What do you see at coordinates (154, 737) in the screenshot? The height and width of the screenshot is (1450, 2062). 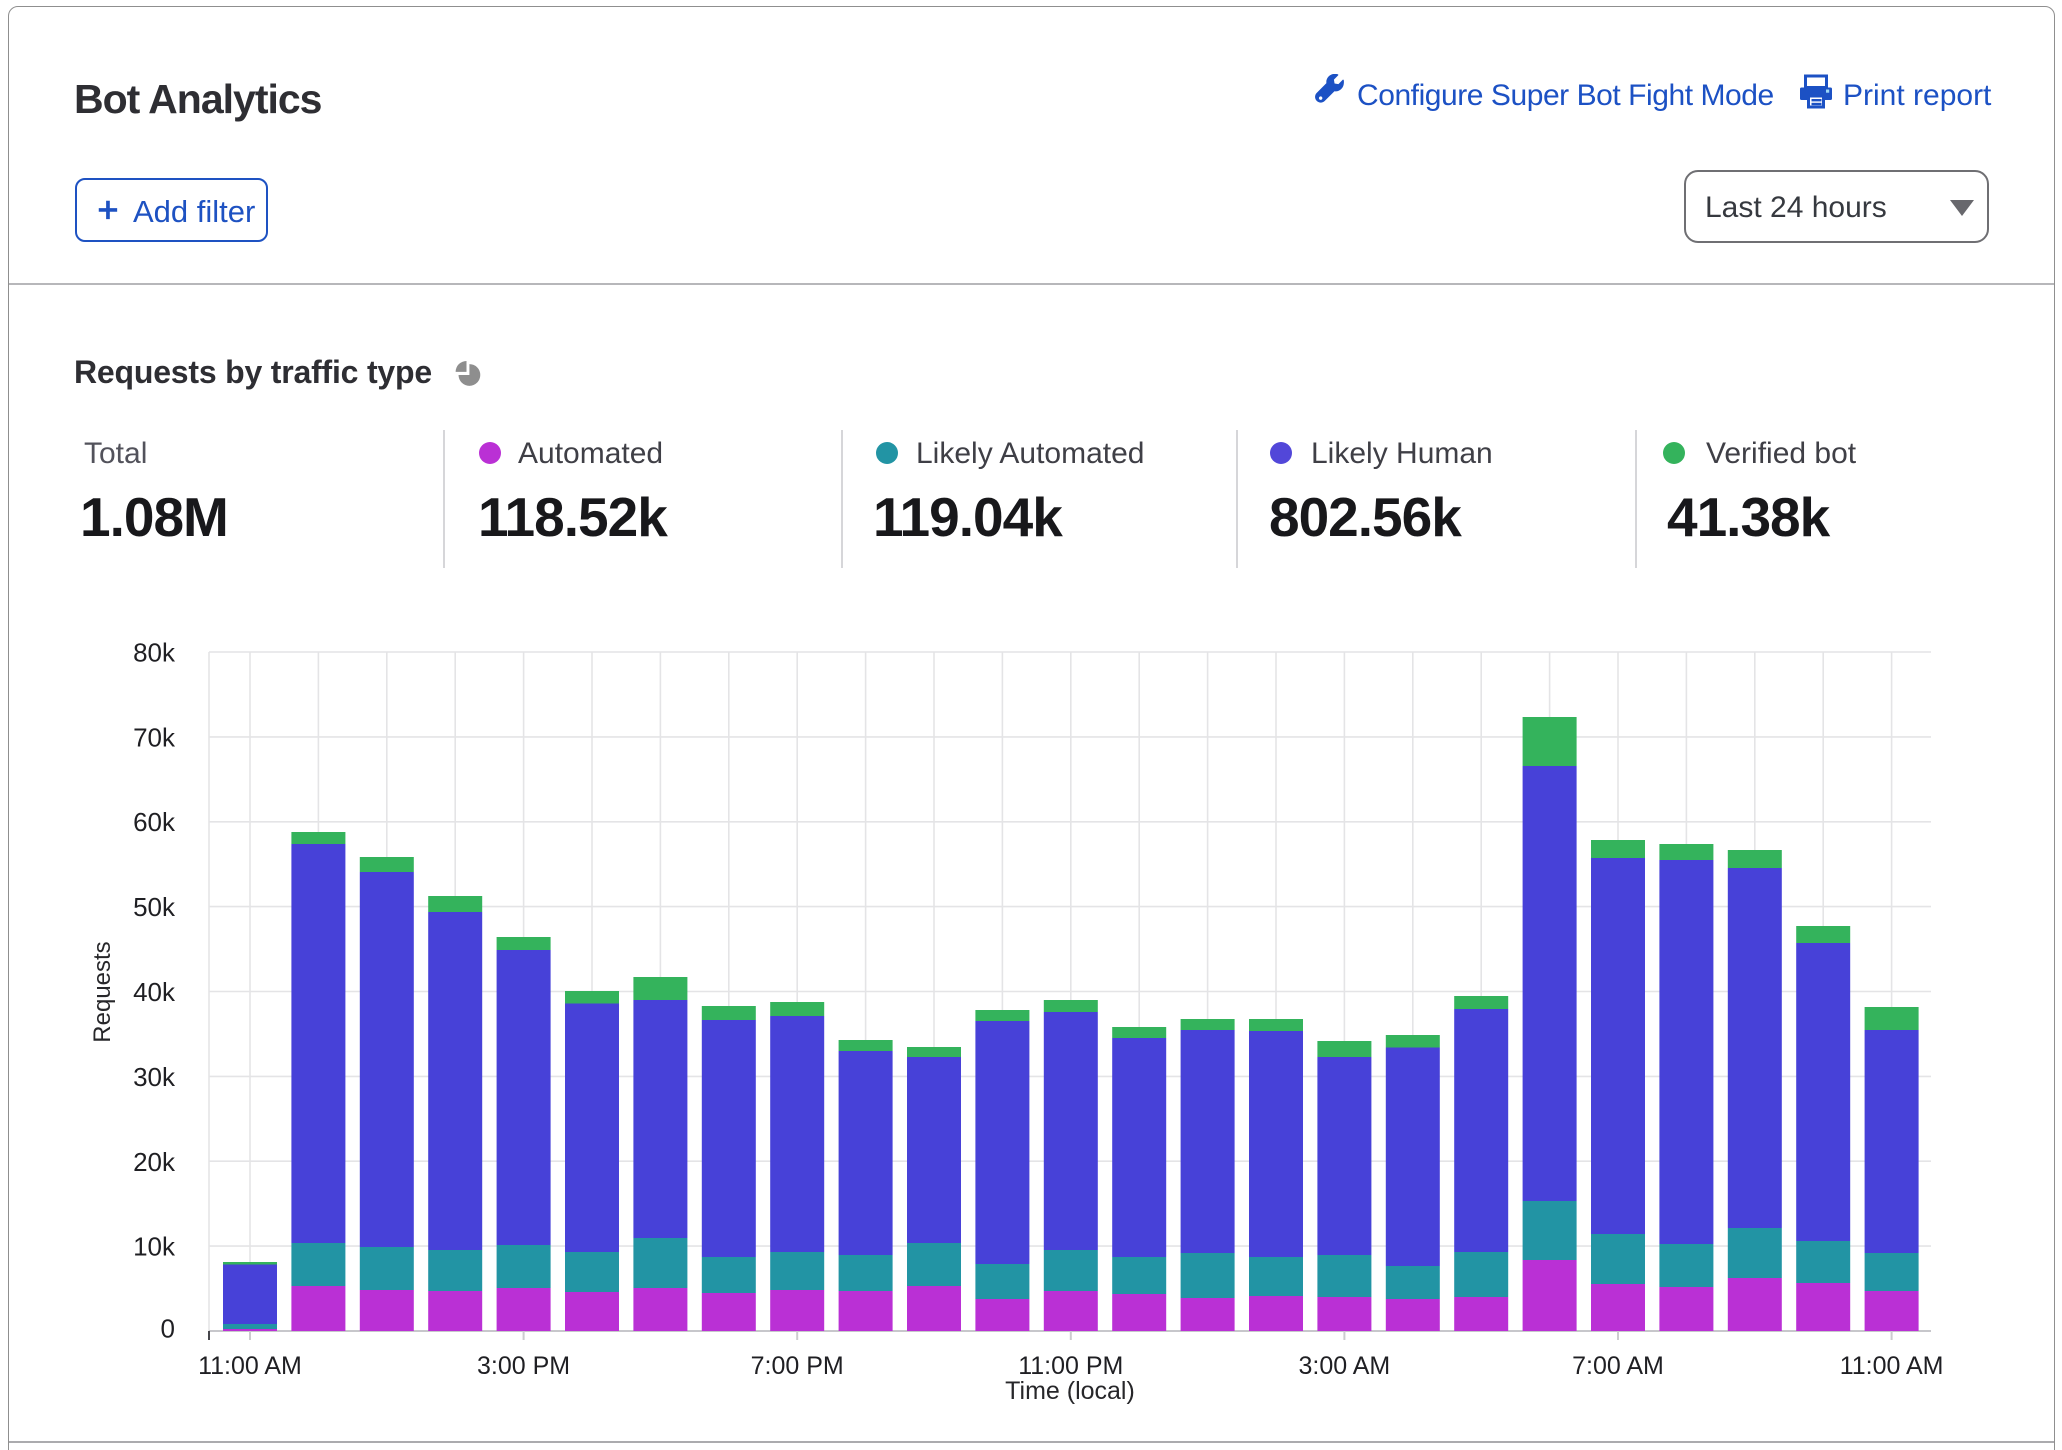 I see `svg-text: 70k` at bounding box center [154, 737].